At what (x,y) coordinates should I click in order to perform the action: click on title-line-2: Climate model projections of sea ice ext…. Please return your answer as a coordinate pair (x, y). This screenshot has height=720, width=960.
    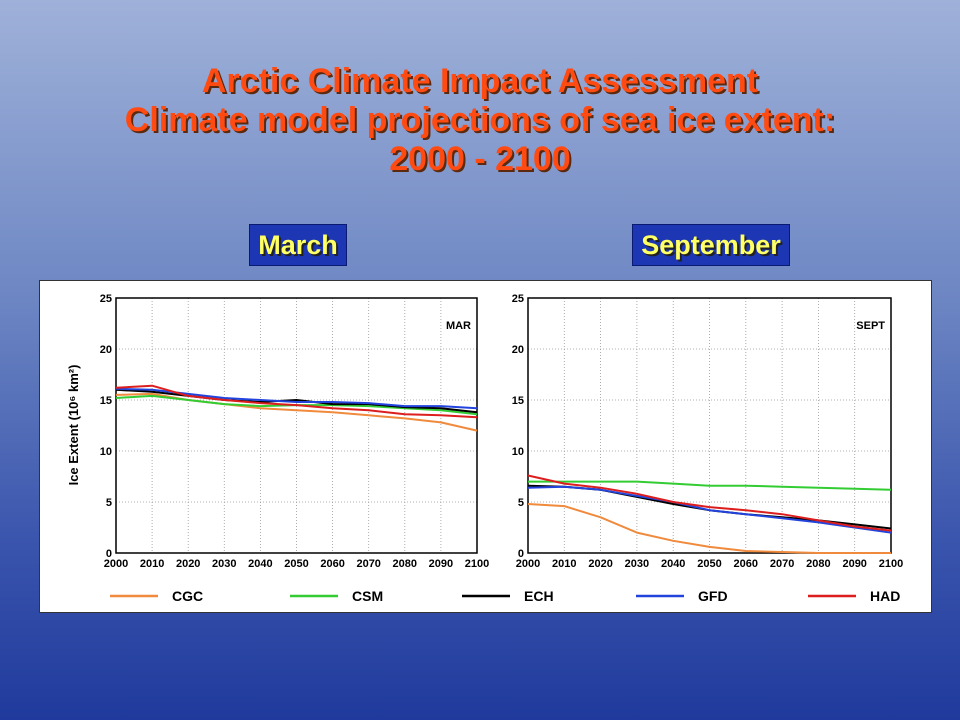
    Looking at the image, I should click on (480, 120).